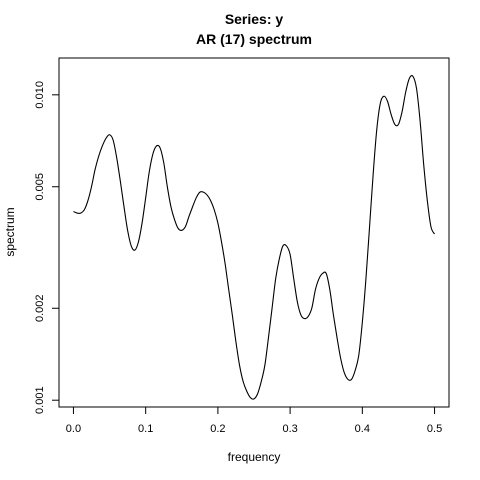  What do you see at coordinates (40, 400) in the screenshot?
I see `y-tick-label: 0.001` at bounding box center [40, 400].